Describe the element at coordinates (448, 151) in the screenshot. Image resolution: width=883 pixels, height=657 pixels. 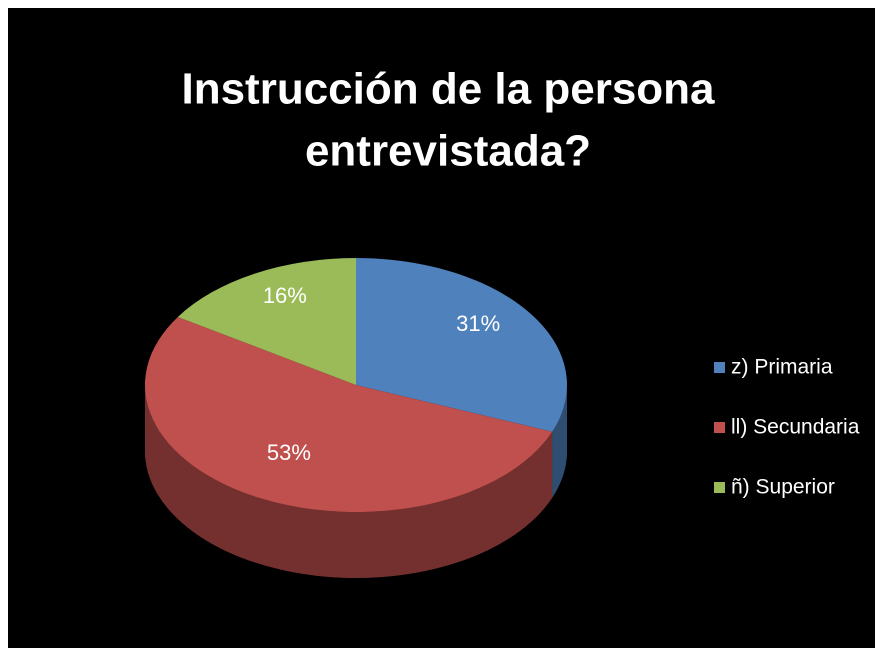
I see `chart-title: entrevistada?` at that location.